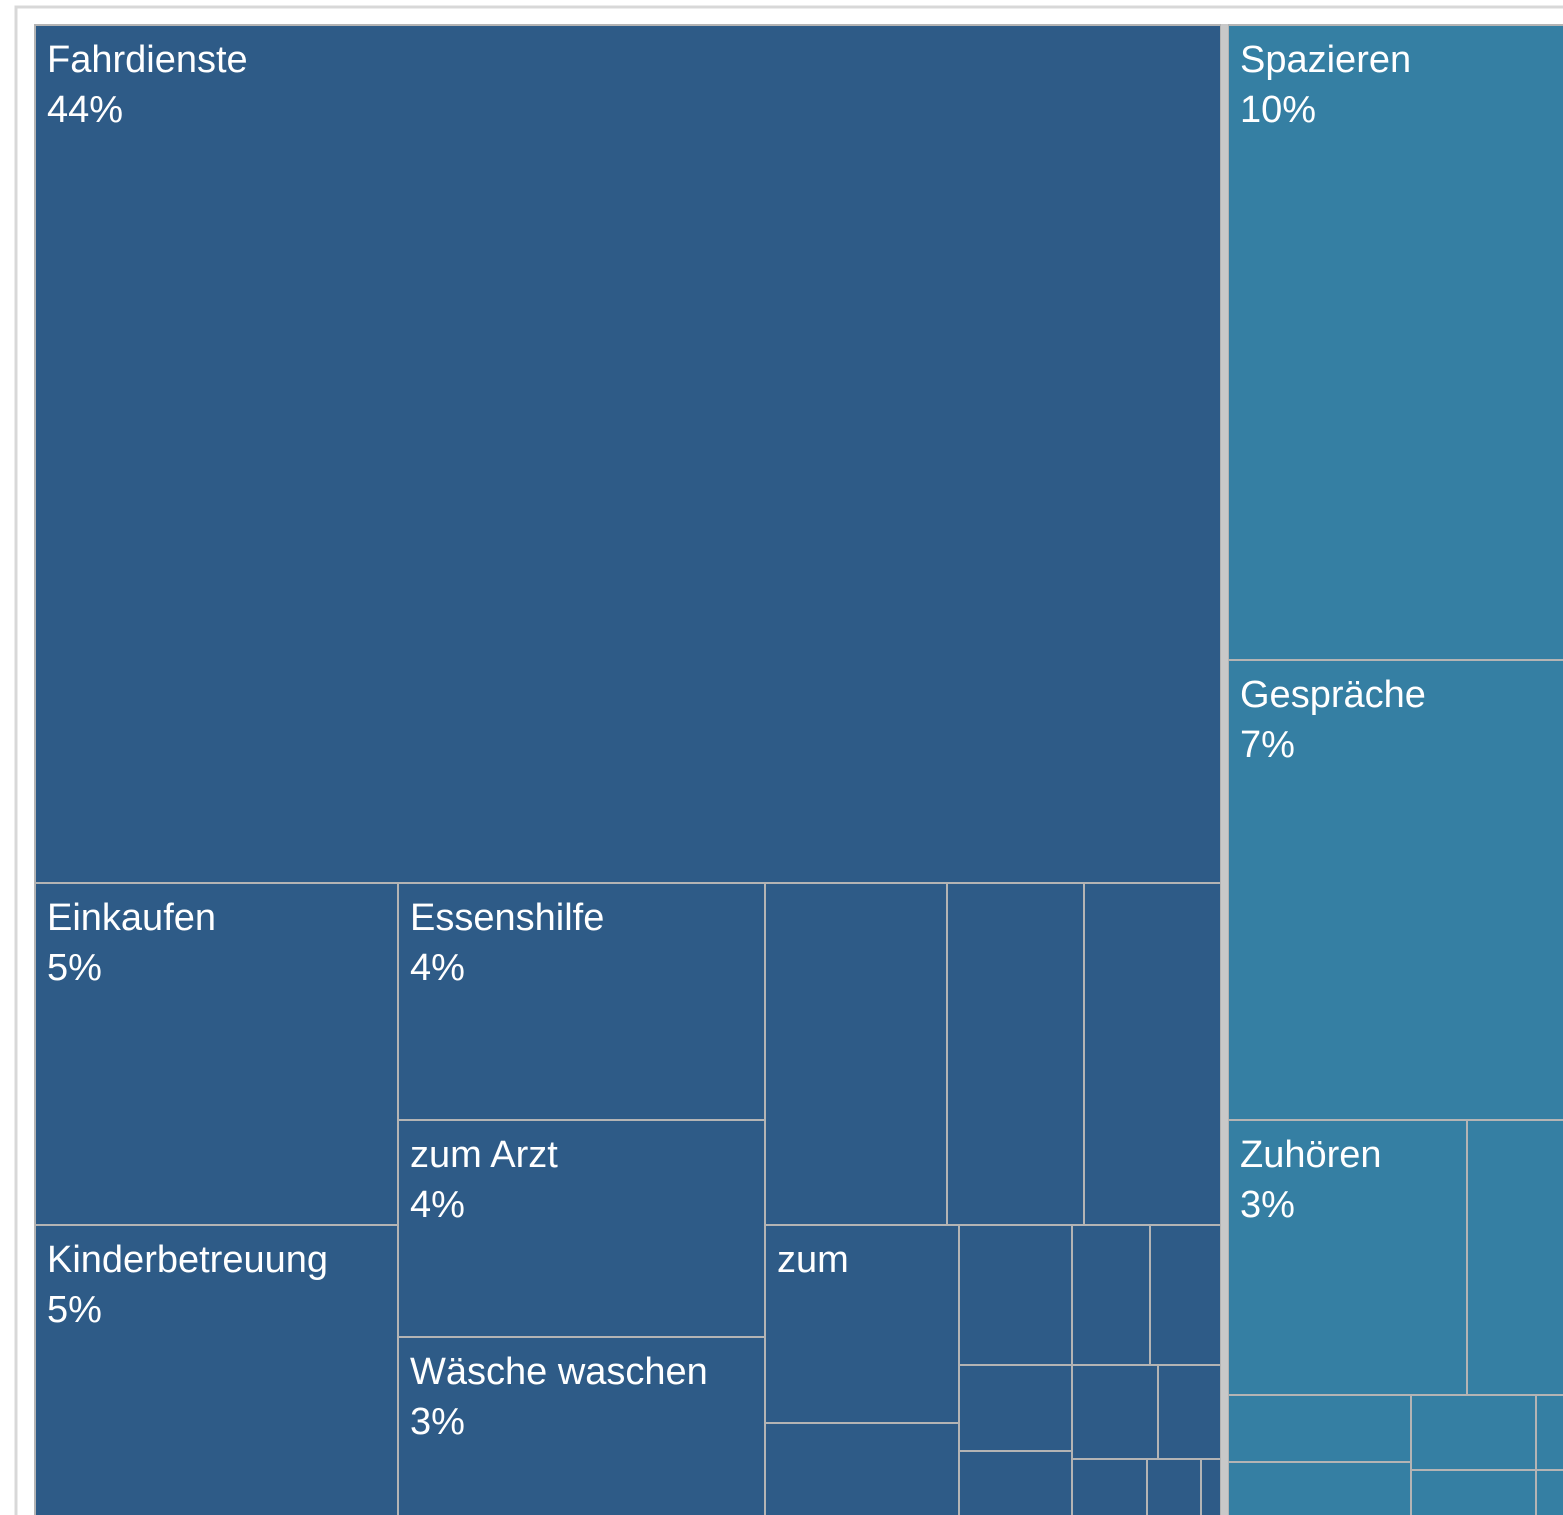 The height and width of the screenshot is (1515, 1563). Describe the element at coordinates (813, 1260) in the screenshot. I see `cell-label: zum` at that location.